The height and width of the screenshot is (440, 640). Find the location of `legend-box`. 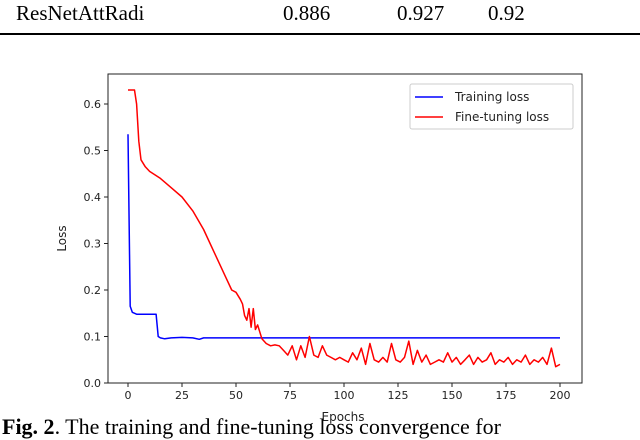

legend-box is located at coordinates (491, 106).